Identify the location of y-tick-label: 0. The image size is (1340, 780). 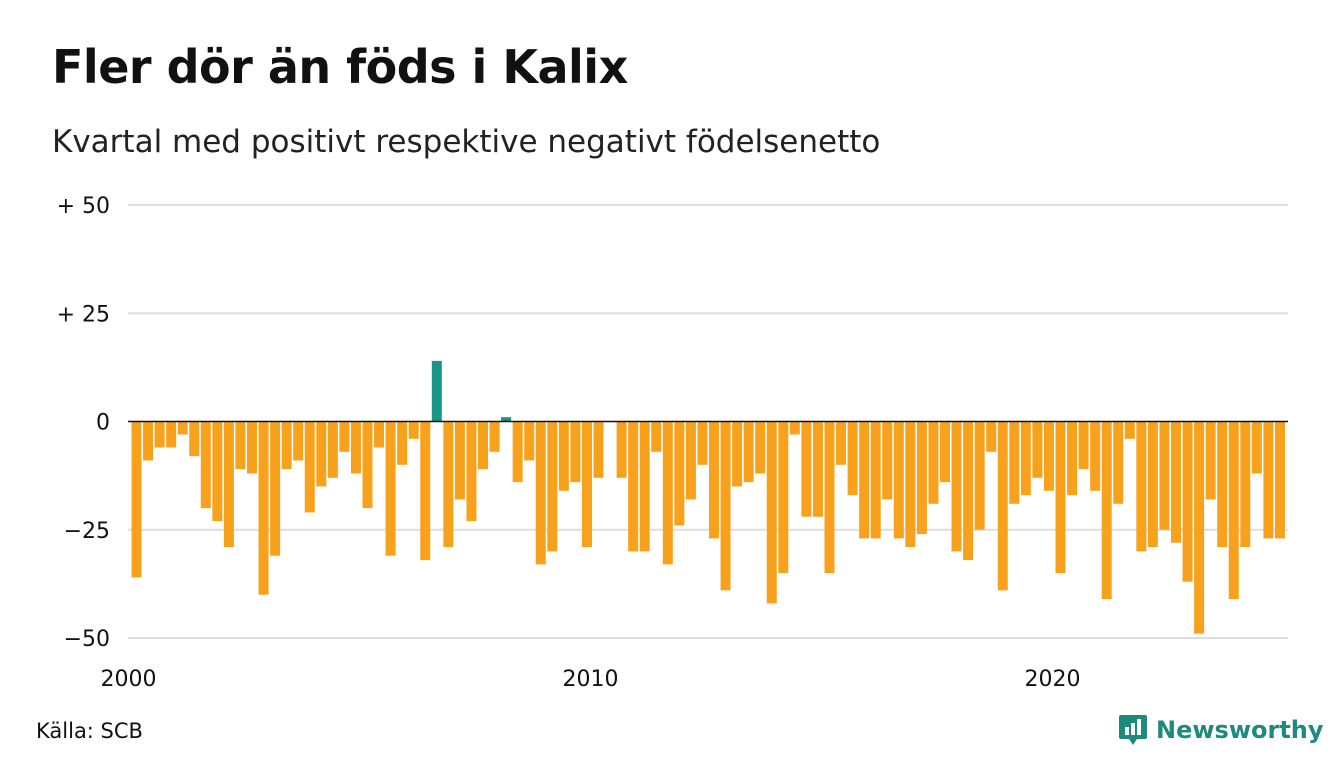
(103, 423).